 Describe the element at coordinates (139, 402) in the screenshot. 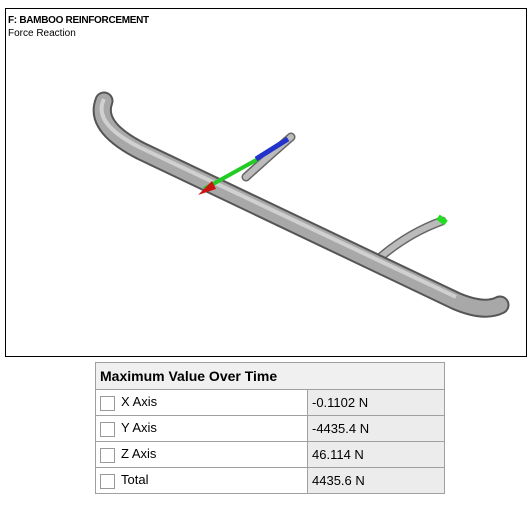

I see `row-label: X Axis` at that location.